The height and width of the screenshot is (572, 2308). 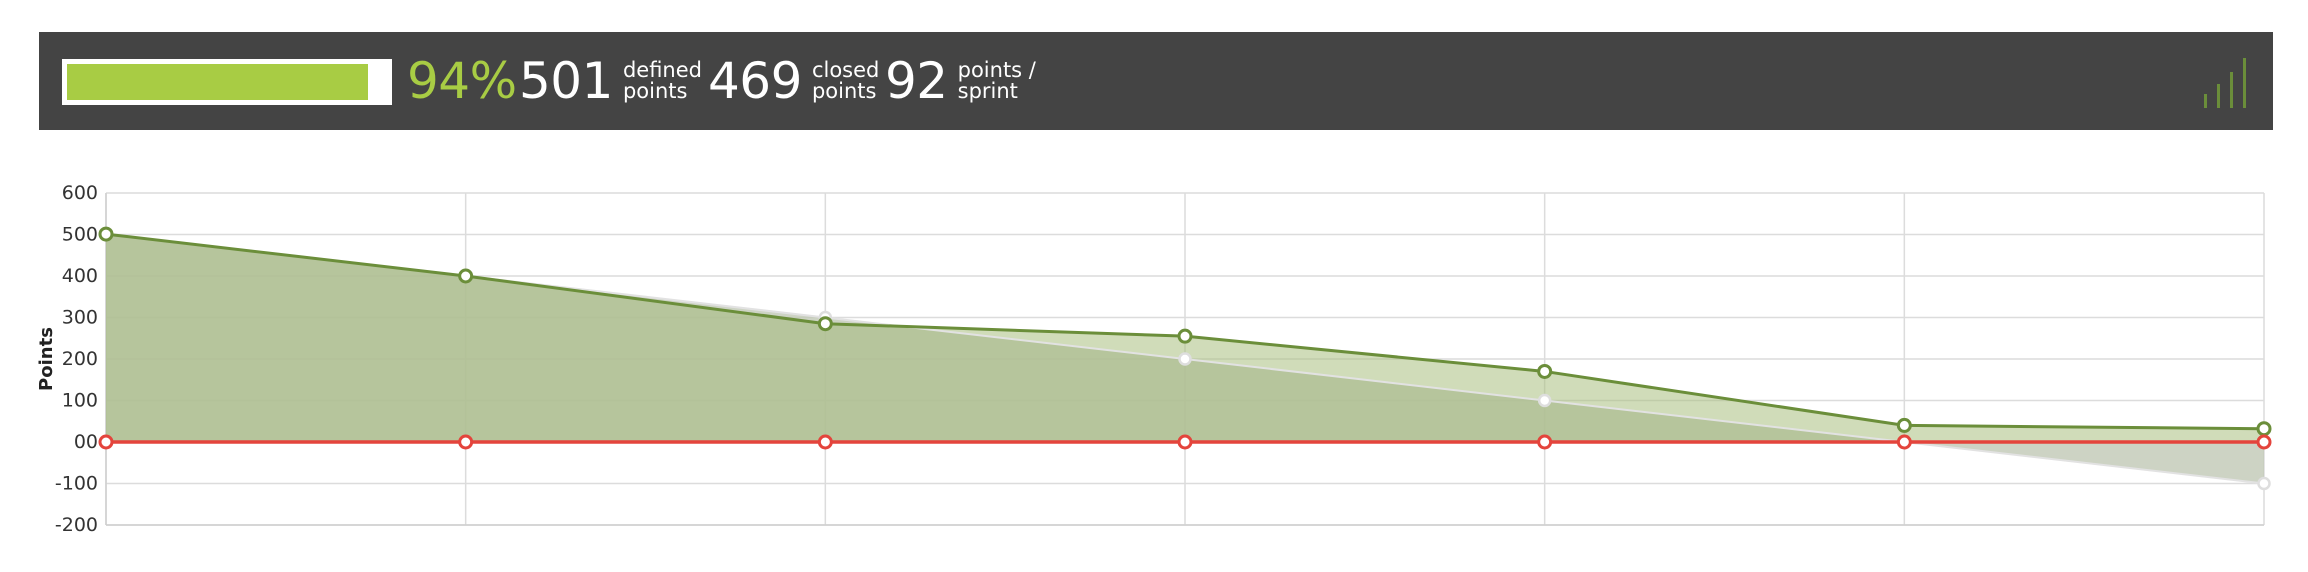 What do you see at coordinates (987, 91) in the screenshot?
I see `points-per-sprint-label-line2: sprint` at bounding box center [987, 91].